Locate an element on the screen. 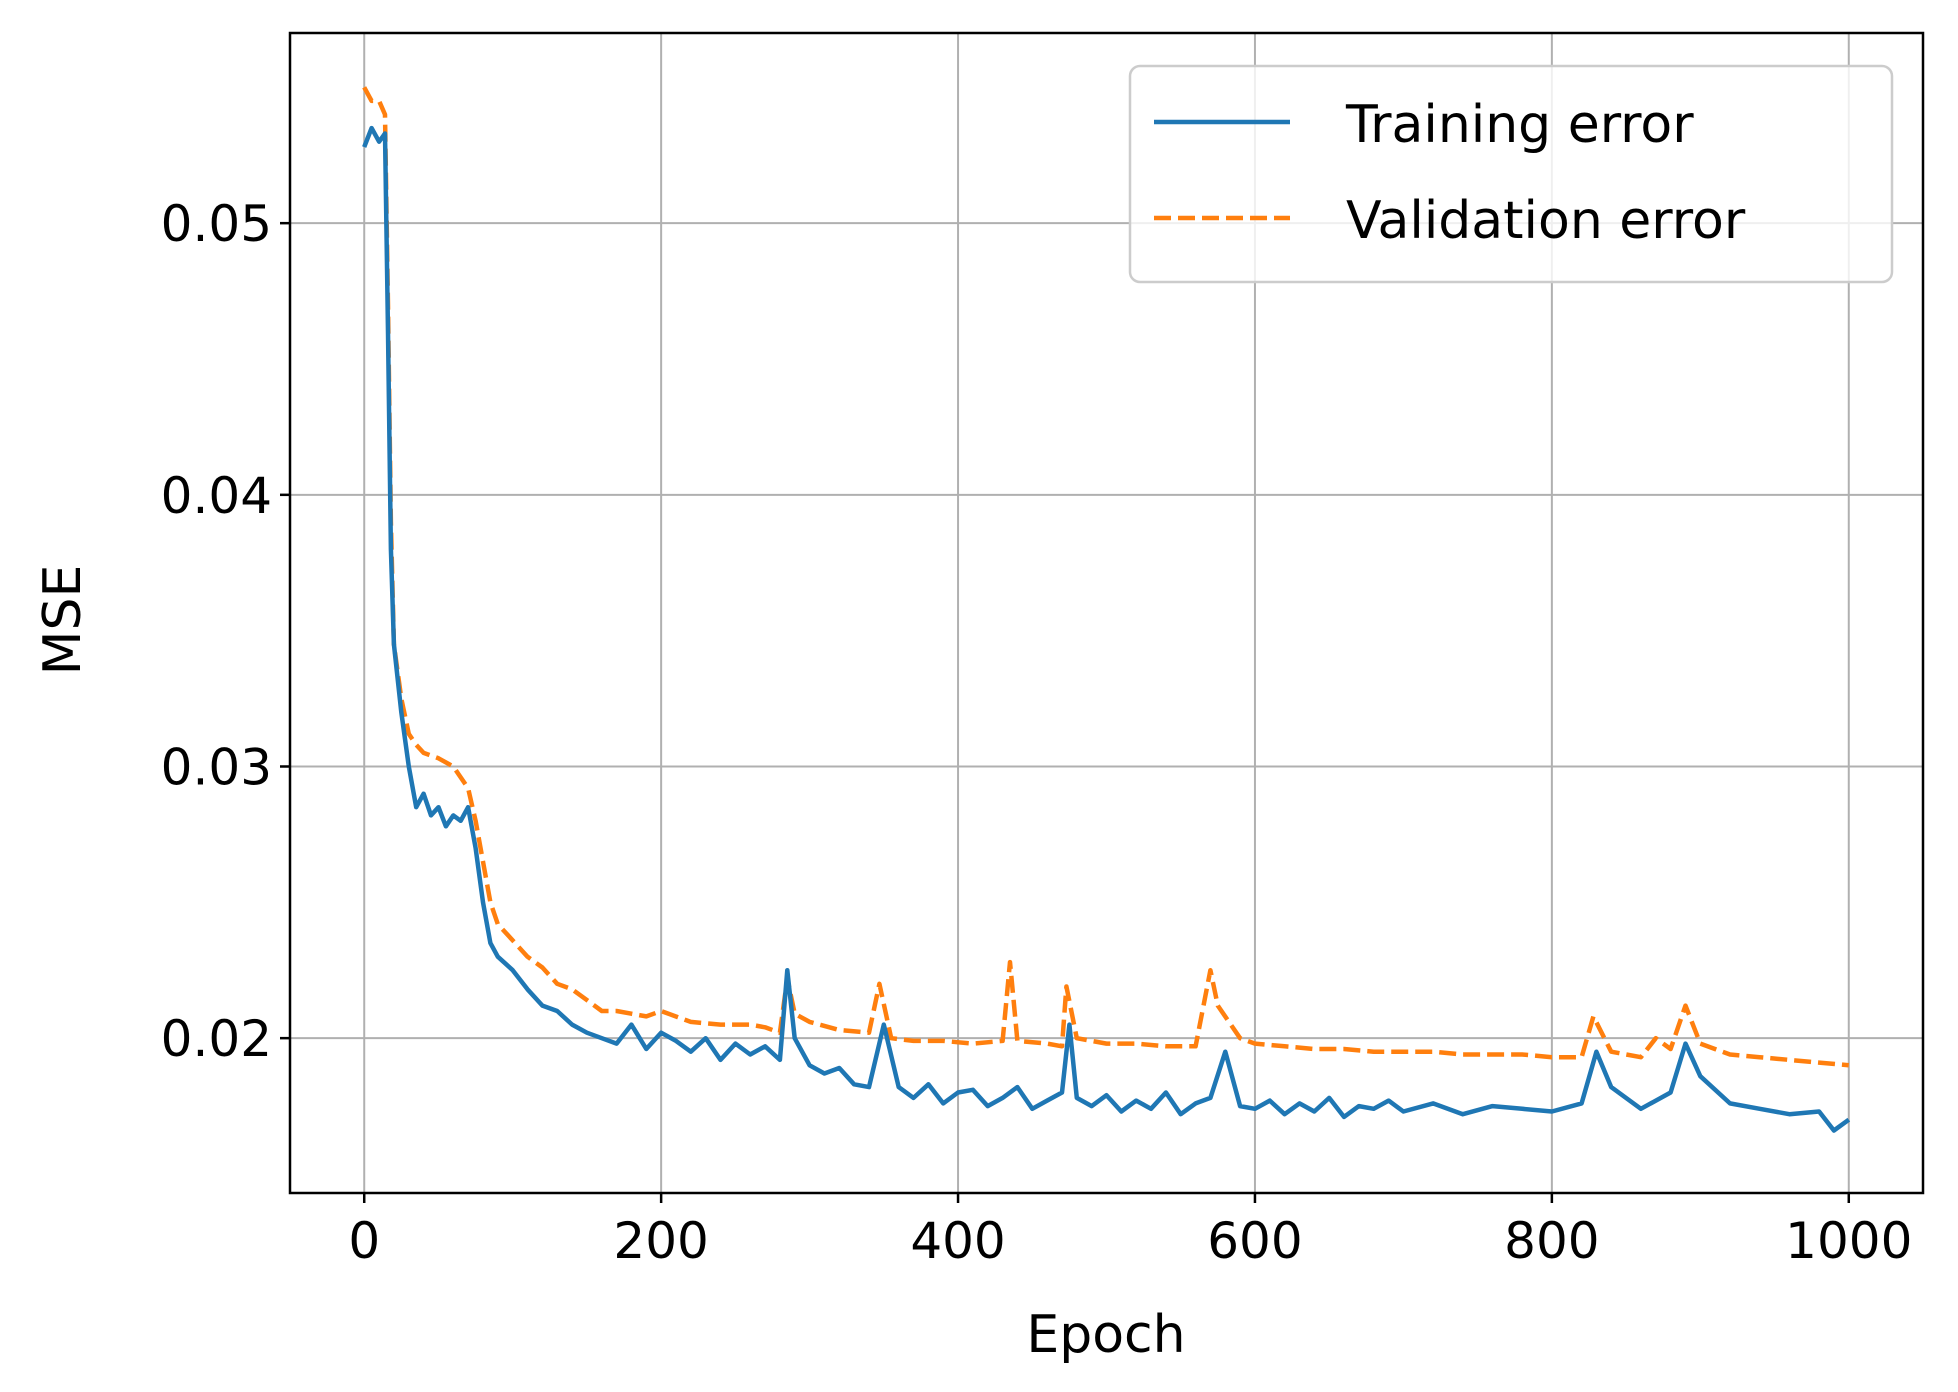 The image size is (1958, 1392). legend-box is located at coordinates (1511, 174).